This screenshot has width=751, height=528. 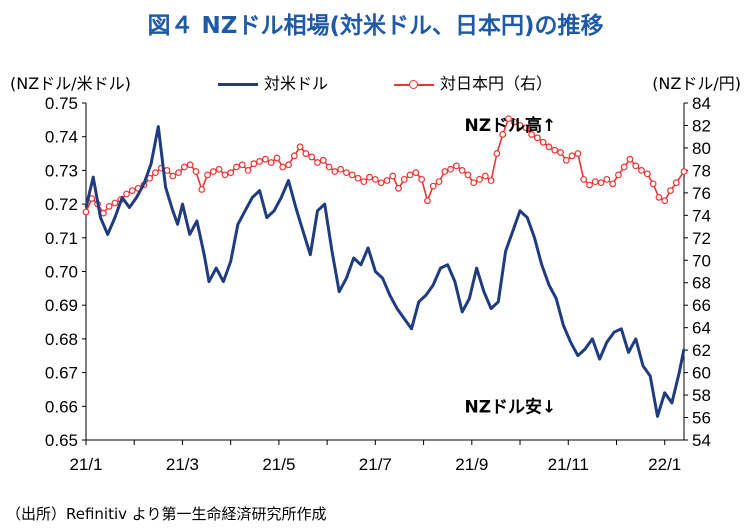 I want to click on x-tick-label: 21/1, so click(x=85, y=464).